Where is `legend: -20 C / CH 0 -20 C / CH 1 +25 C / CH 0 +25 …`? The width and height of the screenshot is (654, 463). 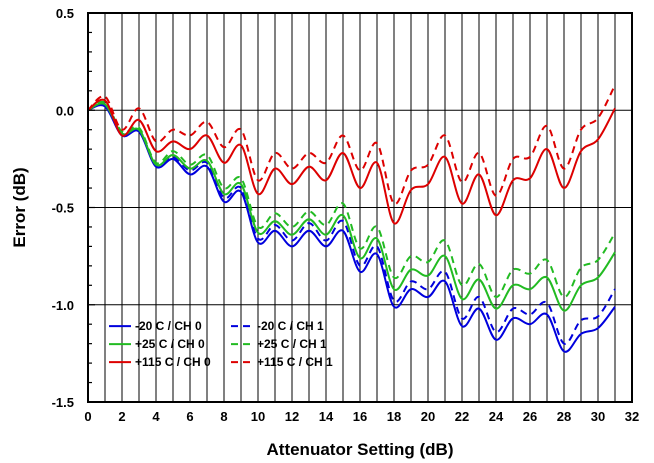 legend: -20 C / CH 0 -20 C / CH 1 +25 C / CH 0 +25 … is located at coordinates (221, 344).